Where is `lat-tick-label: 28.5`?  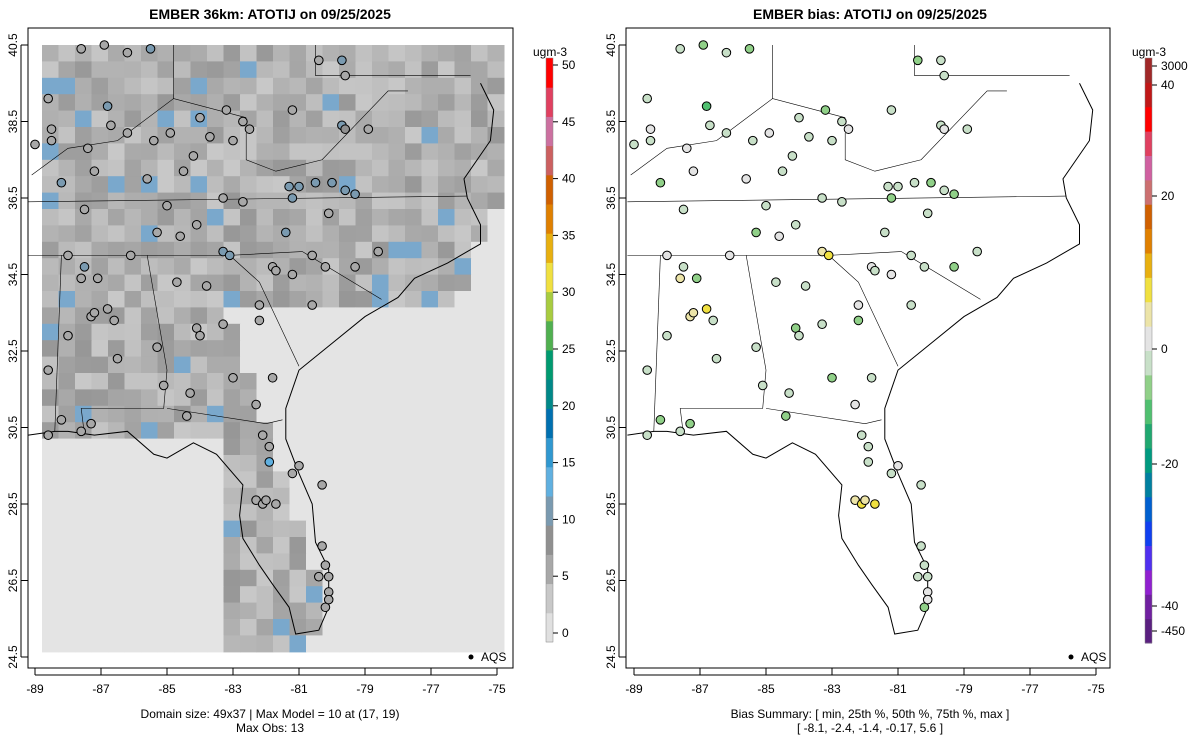 lat-tick-label: 28.5 is located at coordinates (13, 504).